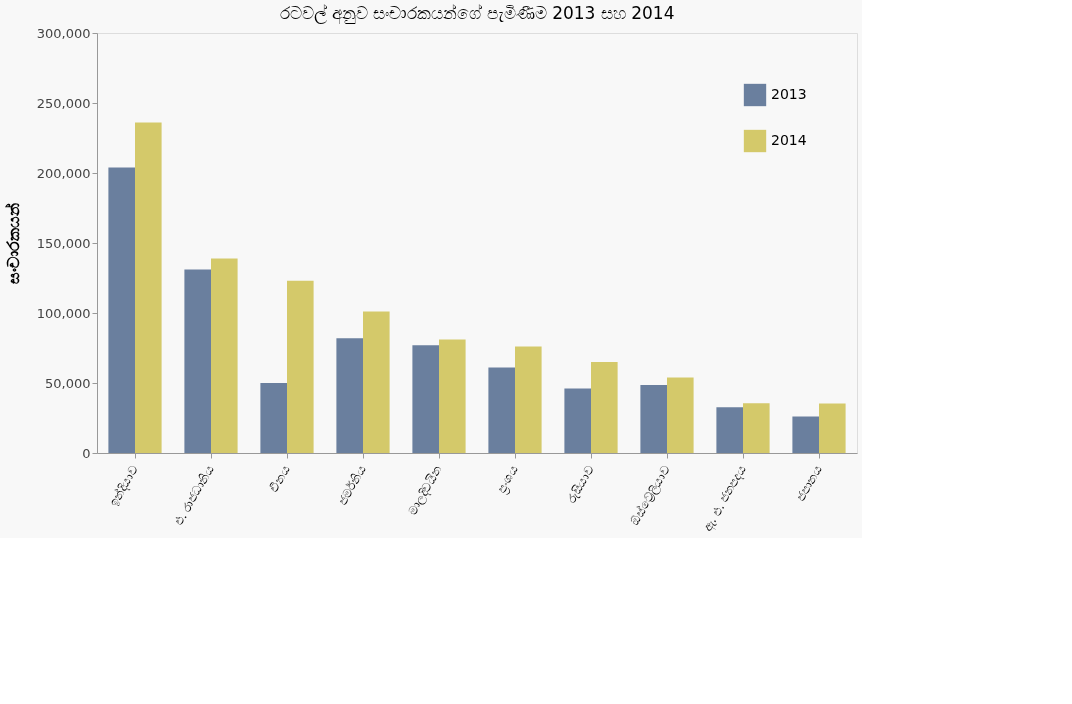  What do you see at coordinates (63, 313) in the screenshot?
I see `y-tick-label: 100,000` at bounding box center [63, 313].